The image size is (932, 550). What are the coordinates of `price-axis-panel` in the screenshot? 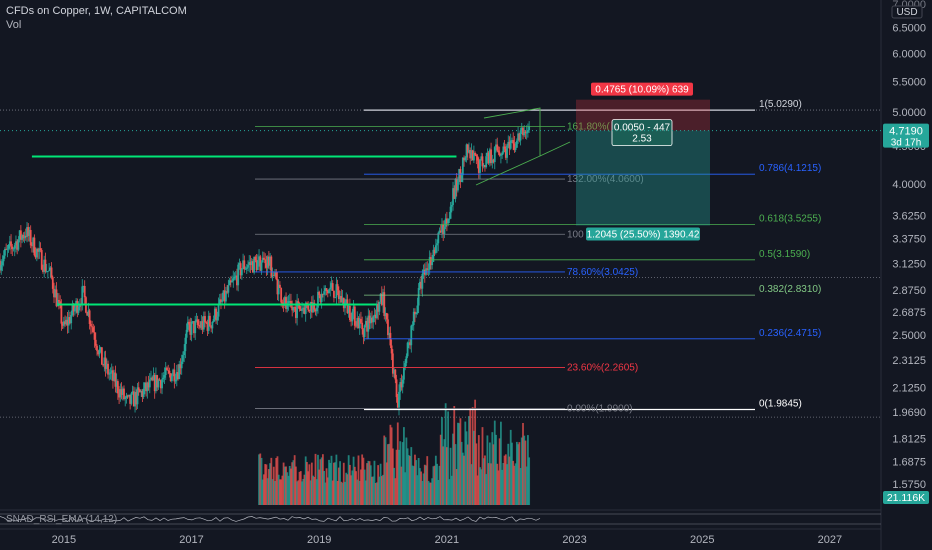 It's located at (906, 275).